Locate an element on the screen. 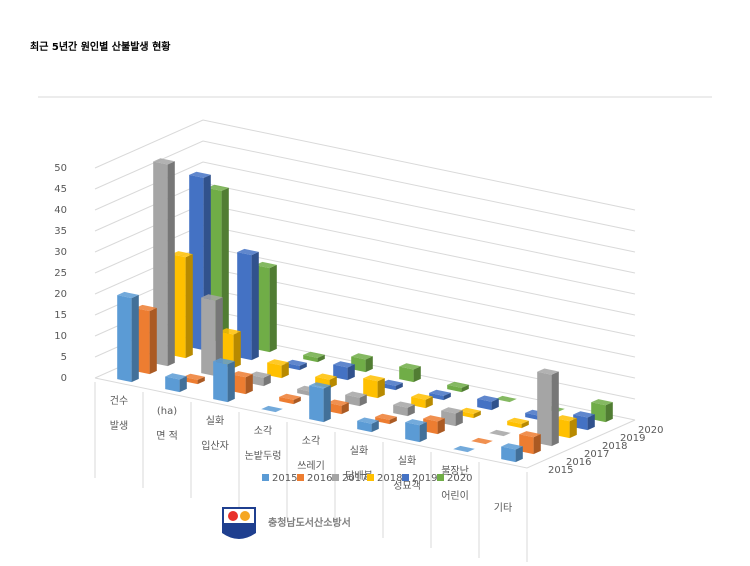 This screenshot has height=566, width=750. y-tick-label: 15 is located at coordinates (60, 315).